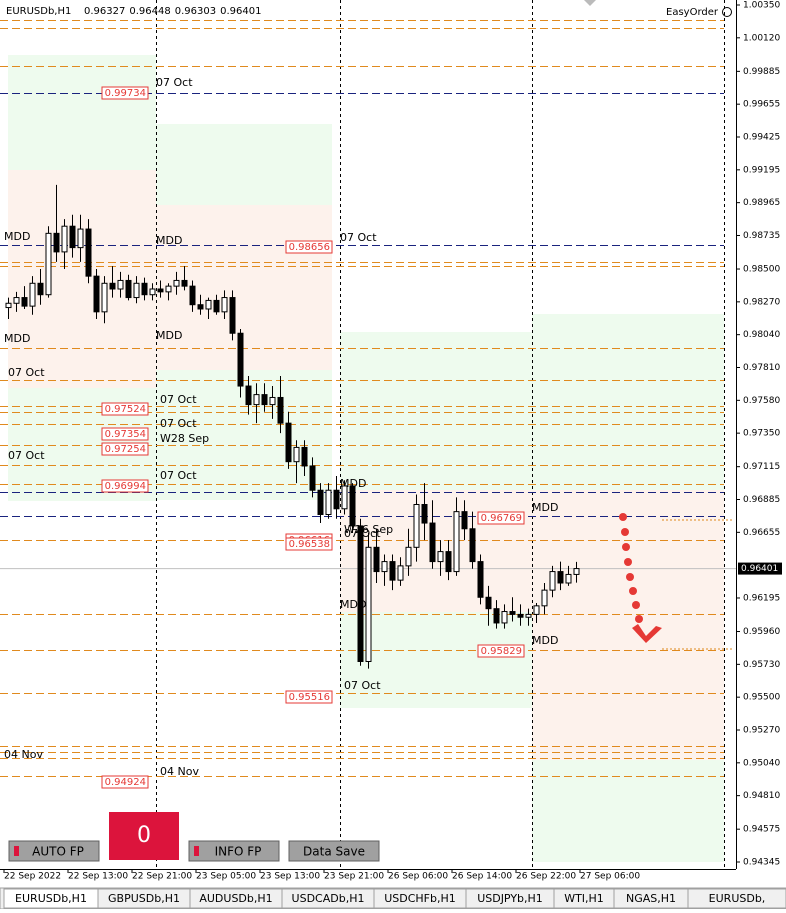  Describe the element at coordinates (692, 12) in the screenshot. I see `easy-order: EasyOrder` at that location.